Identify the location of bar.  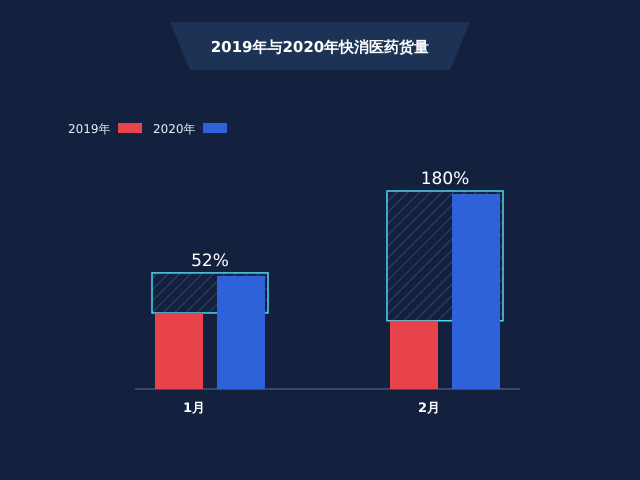
(414, 354).